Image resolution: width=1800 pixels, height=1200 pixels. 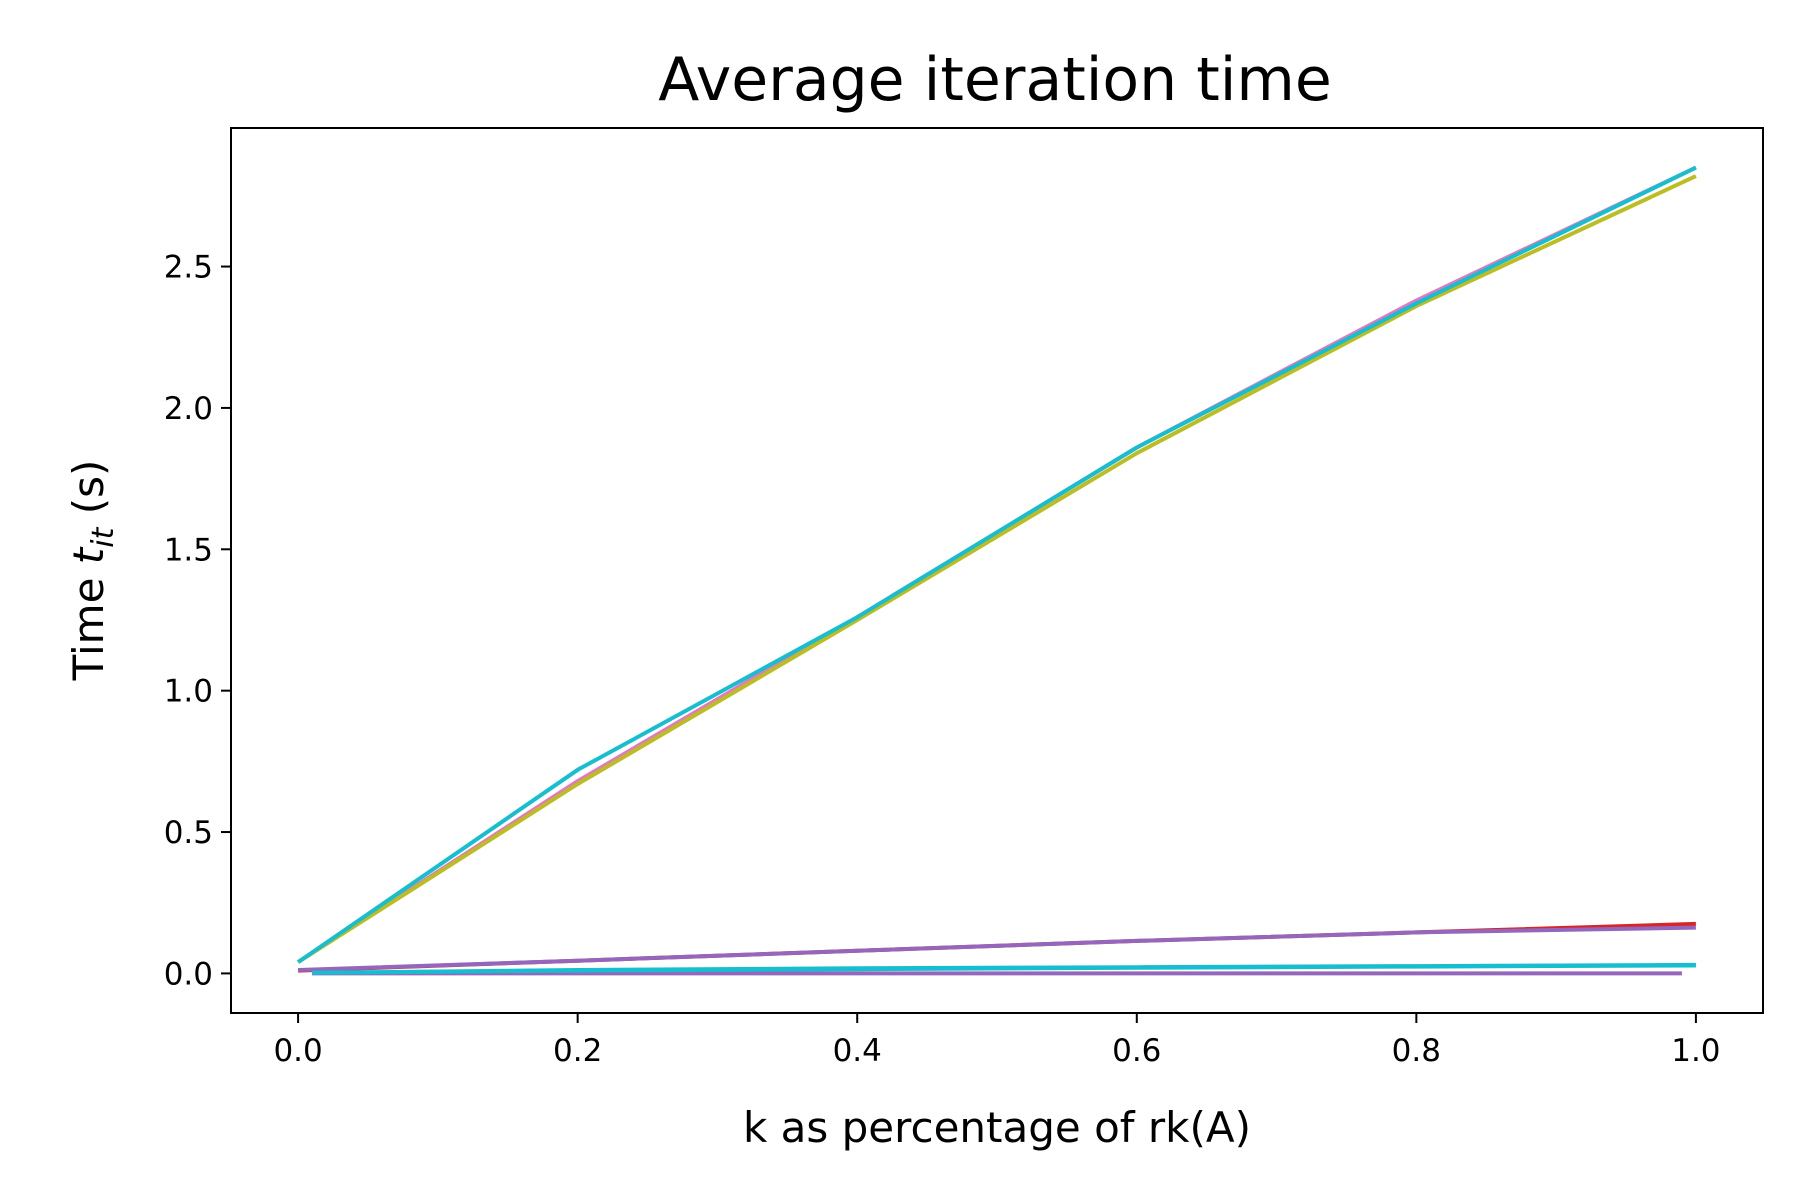 I want to click on x-tick-label: 0.6, so click(x=1136, y=1051).